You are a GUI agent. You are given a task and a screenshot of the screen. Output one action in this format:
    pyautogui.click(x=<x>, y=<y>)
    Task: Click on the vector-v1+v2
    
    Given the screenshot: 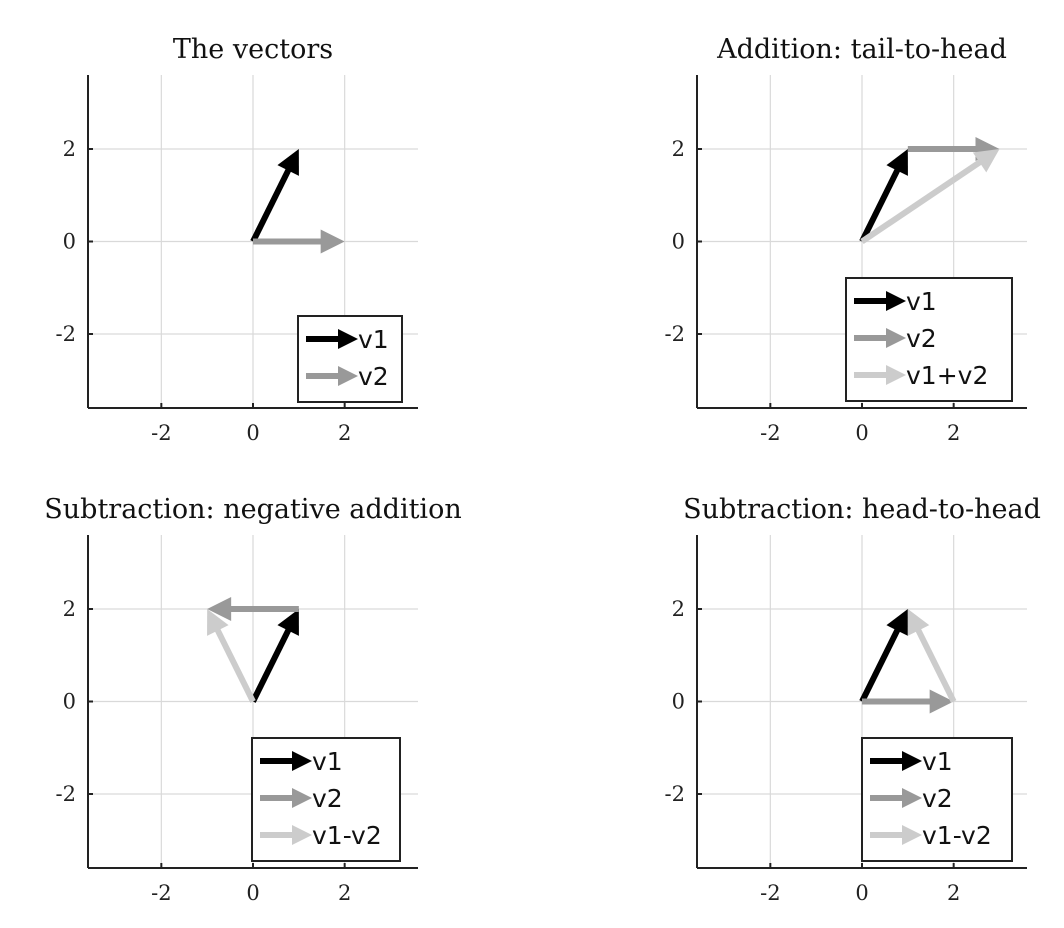 What is the action you would take?
    pyautogui.click(x=930, y=196)
    